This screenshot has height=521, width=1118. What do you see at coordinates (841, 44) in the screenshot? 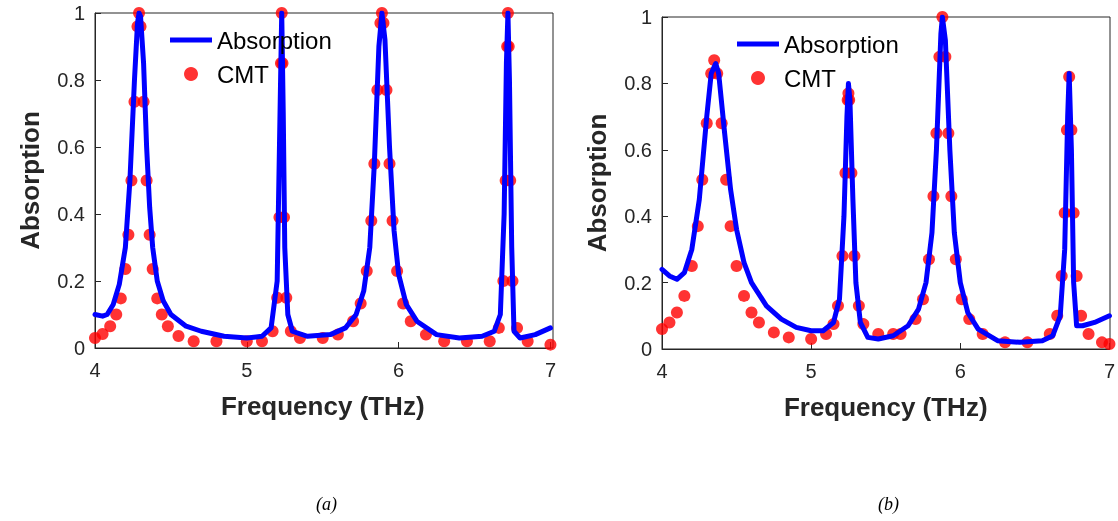
I see `legend-label: Absorption` at bounding box center [841, 44].